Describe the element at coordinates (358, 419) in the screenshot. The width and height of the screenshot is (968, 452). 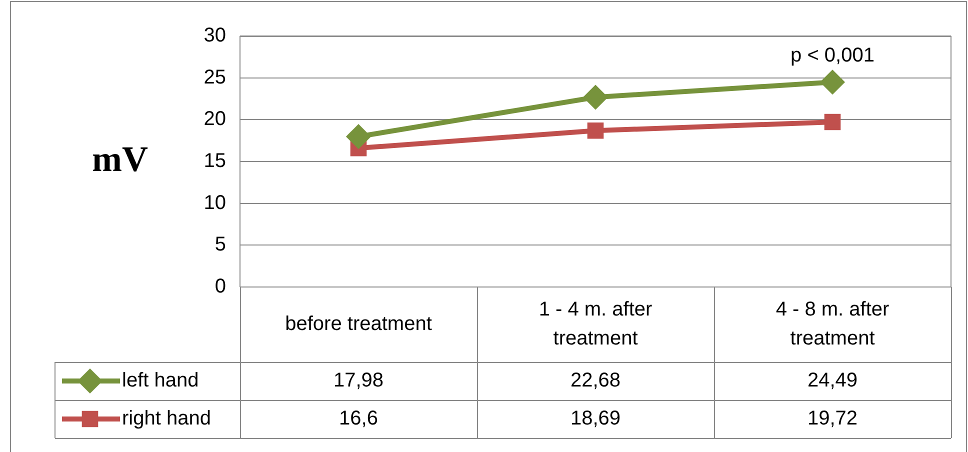
I see `data-label: 16,6` at that location.